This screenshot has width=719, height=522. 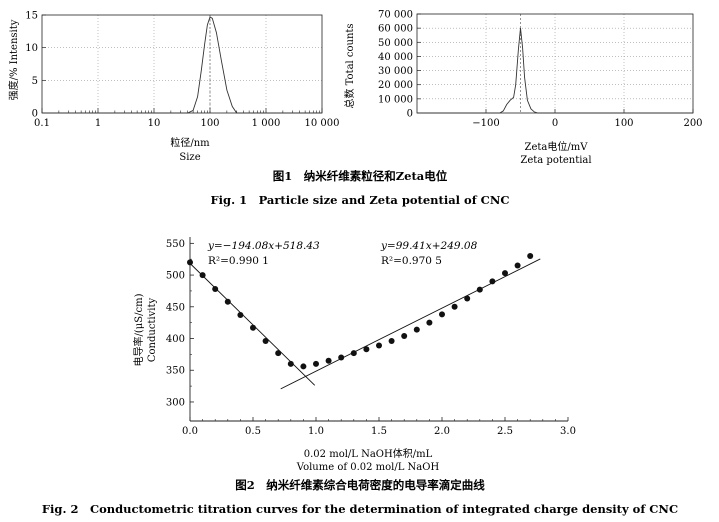 I want to click on titration-y-tick-label: 350, so click(x=175, y=371).